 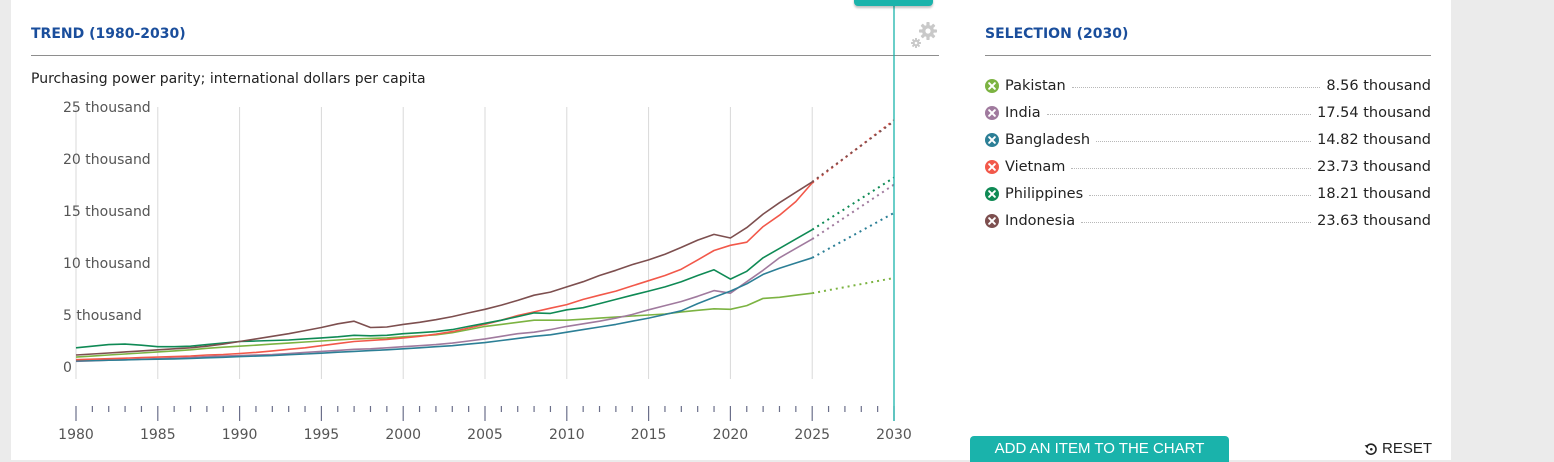 I want to click on selection-item-indonesia: Indonesia 23.63 thousand, so click(x=1208, y=220).